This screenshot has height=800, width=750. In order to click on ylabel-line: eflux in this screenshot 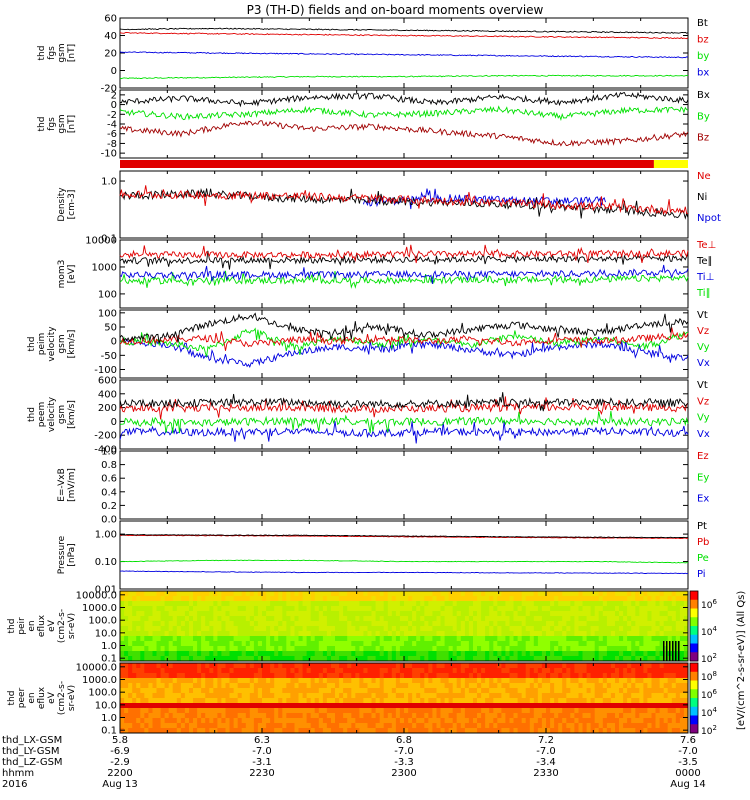, I will do `click(42, 625)`.